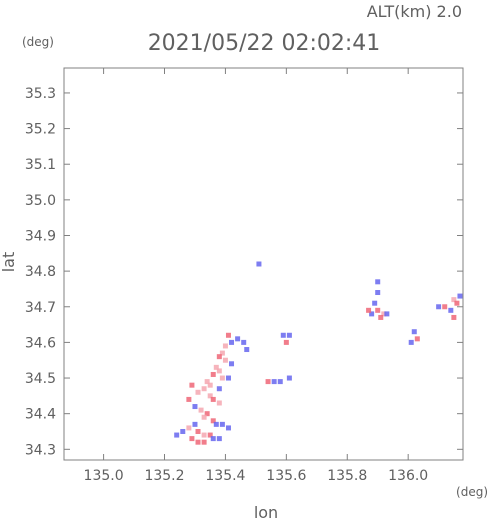 The width and height of the screenshot is (491, 521). I want to click on y-tick-label: 34.7, so click(40, 308).